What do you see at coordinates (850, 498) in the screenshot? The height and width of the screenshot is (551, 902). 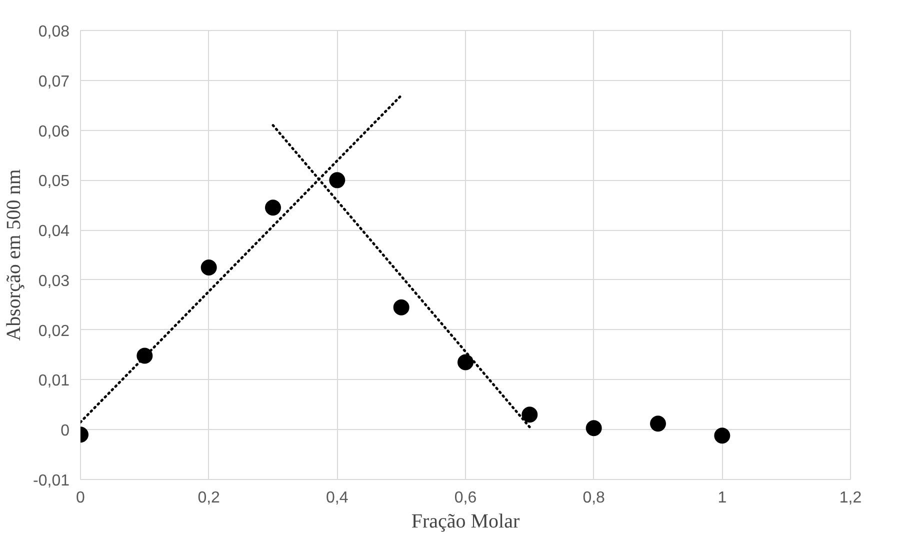 I see `x-tick-label: 1,2` at bounding box center [850, 498].